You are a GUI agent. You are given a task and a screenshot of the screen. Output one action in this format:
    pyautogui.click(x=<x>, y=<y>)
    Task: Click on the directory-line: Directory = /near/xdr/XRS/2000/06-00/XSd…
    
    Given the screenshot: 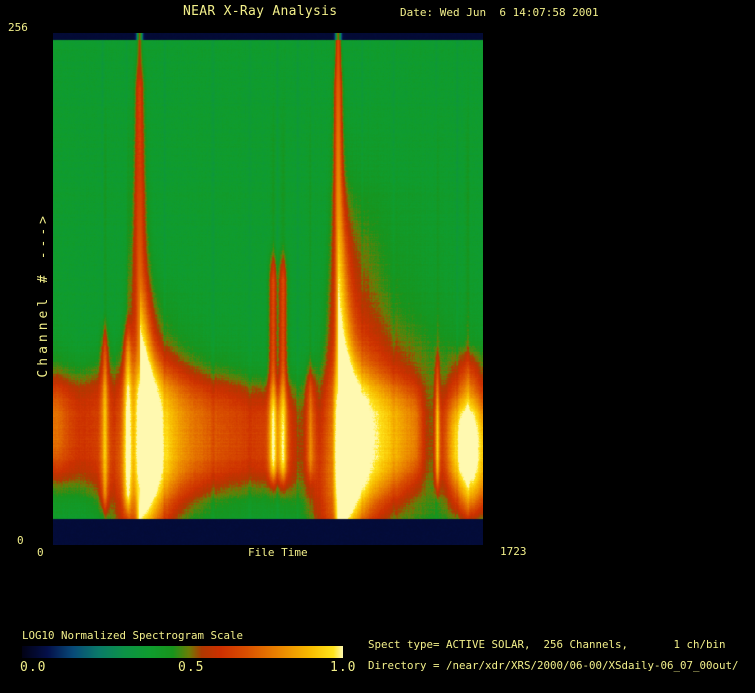 What is the action you would take?
    pyautogui.click(x=553, y=665)
    